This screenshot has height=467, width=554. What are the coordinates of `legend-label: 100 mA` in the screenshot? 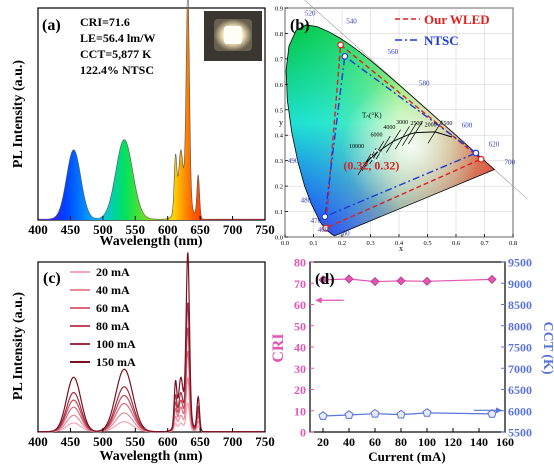 It's located at (116, 344).